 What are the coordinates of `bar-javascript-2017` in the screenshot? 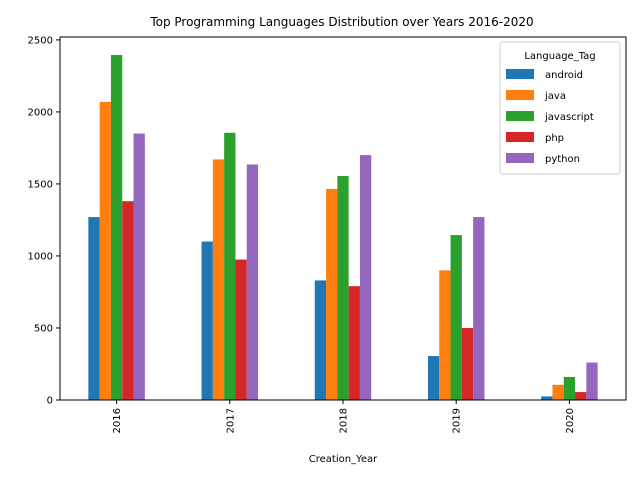 It's located at (230, 266).